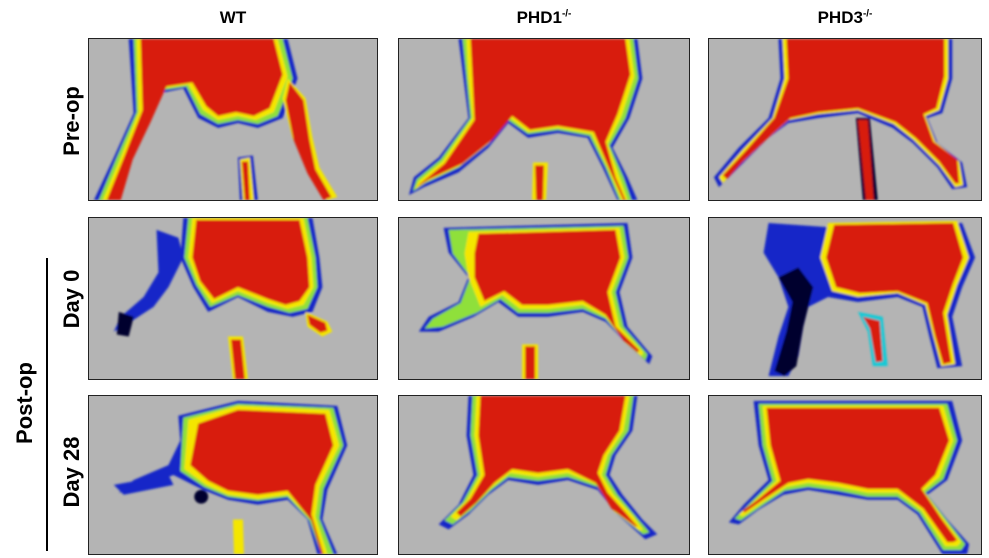 The width and height of the screenshot is (989, 558). Describe the element at coordinates (47, 404) in the screenshot. I see `day-divider-line` at that location.